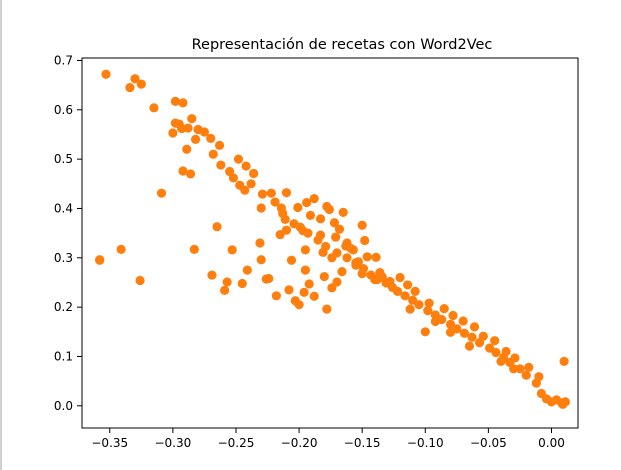 The height and width of the screenshot is (470, 621). Describe the element at coordinates (63, 406) in the screenshot. I see `y-tick-label: 0.0` at that location.